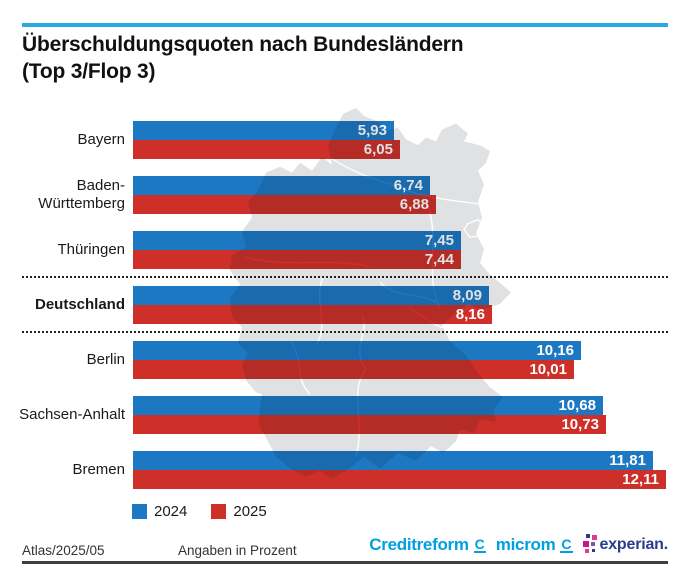 This screenshot has height=587, width=690. Describe the element at coordinates (72, 414) in the screenshot. I see `category-label: Sachsen-Anhalt` at that location.